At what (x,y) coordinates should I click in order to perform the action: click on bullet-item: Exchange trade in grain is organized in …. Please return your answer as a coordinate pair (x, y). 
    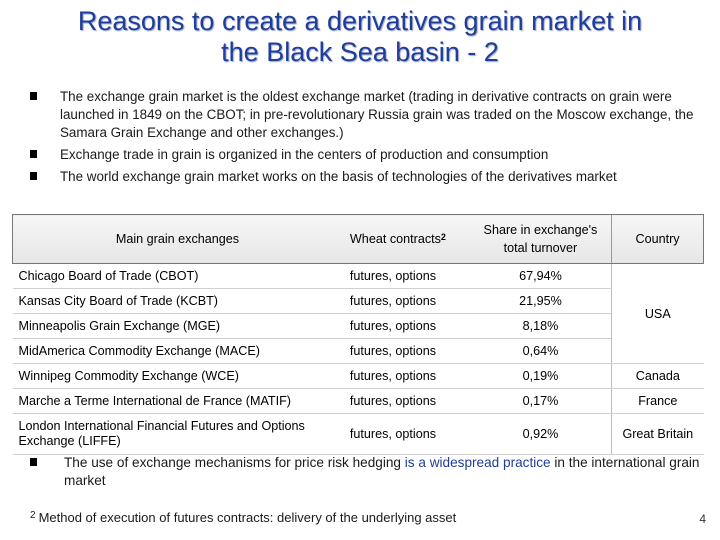
    Looking at the image, I should click on (365, 155).